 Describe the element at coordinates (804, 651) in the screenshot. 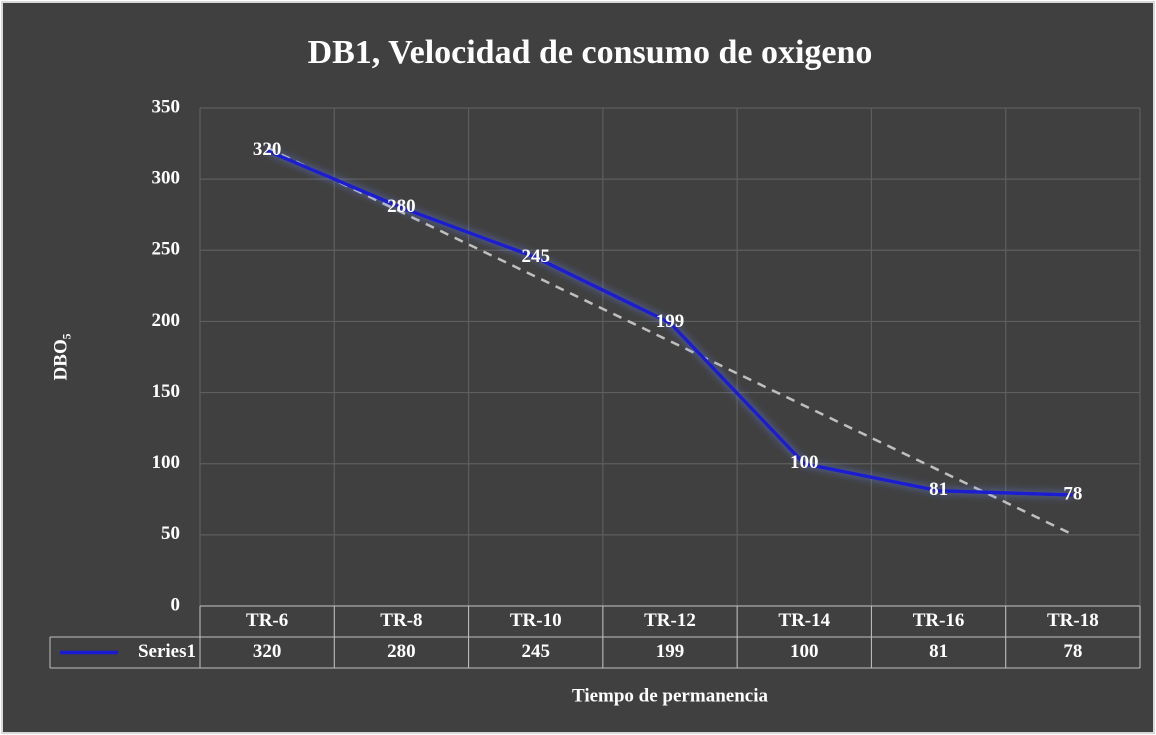

I see `table-value: 100` at that location.